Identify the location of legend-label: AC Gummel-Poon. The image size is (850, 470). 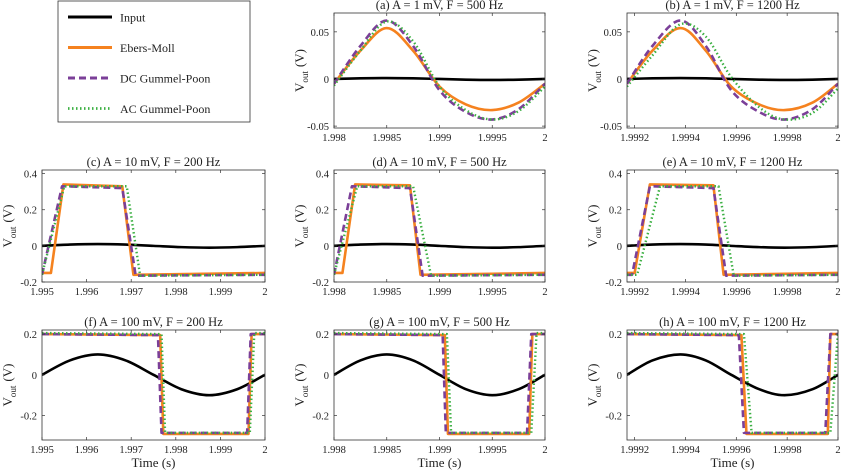
(165, 109).